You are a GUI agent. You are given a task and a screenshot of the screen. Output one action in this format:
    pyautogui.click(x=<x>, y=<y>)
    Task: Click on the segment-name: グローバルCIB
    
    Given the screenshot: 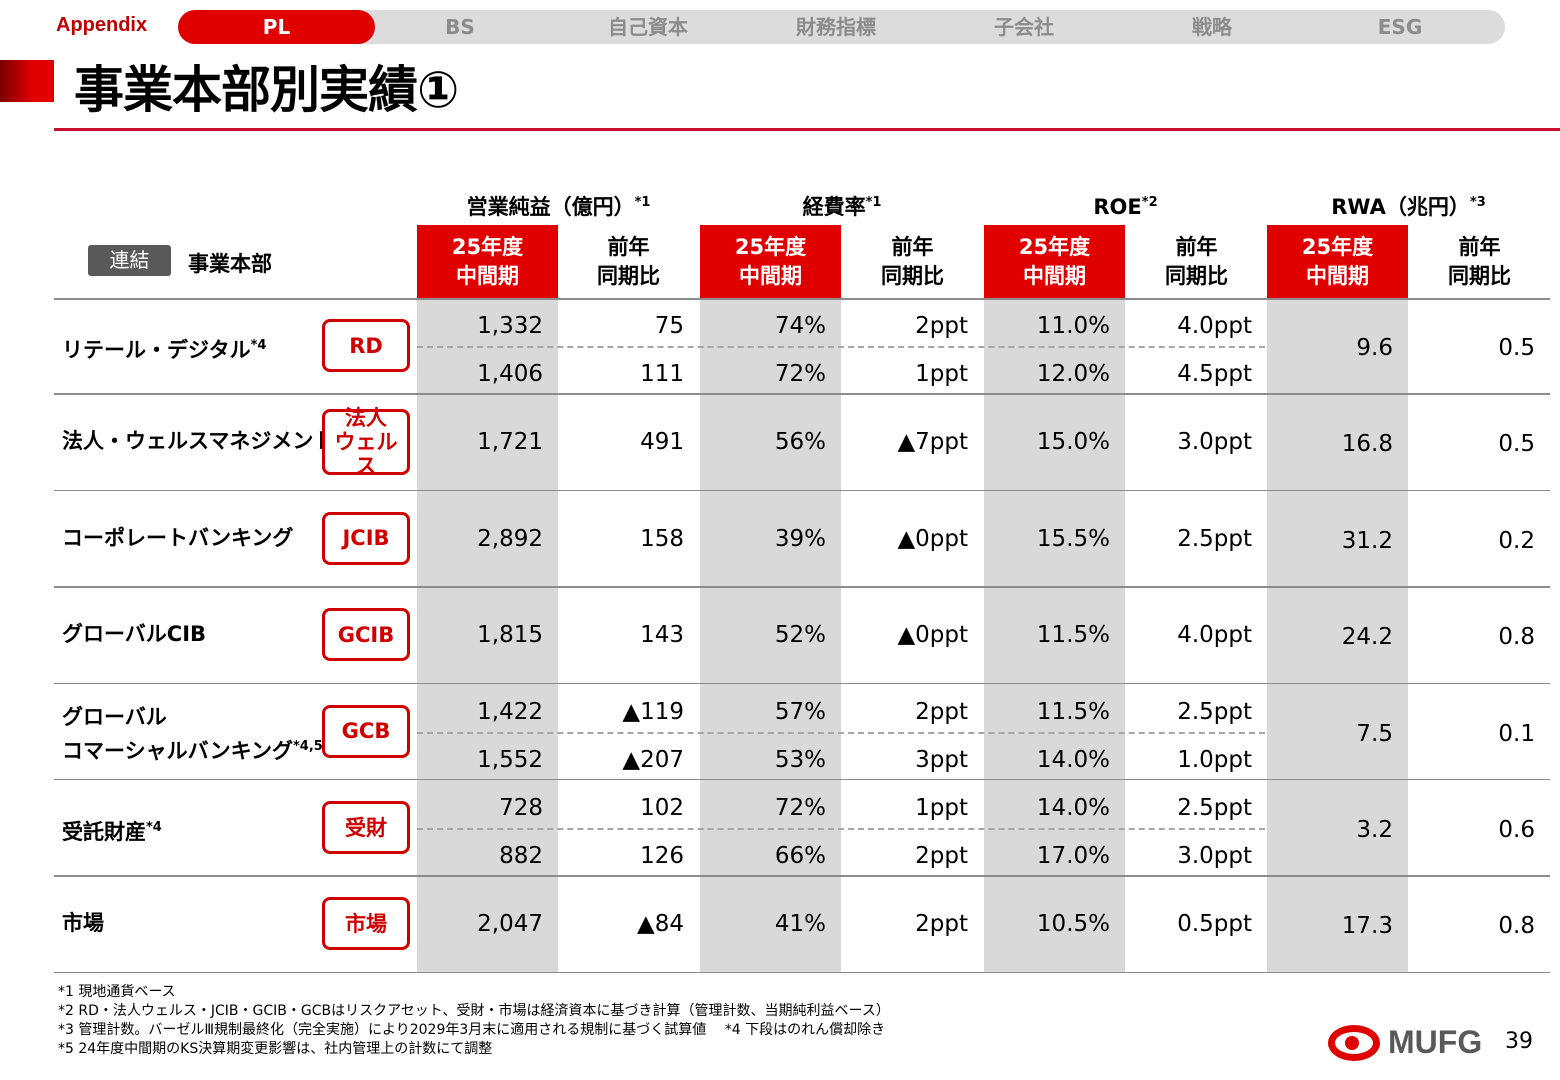 What is the action you would take?
    pyautogui.click(x=134, y=634)
    